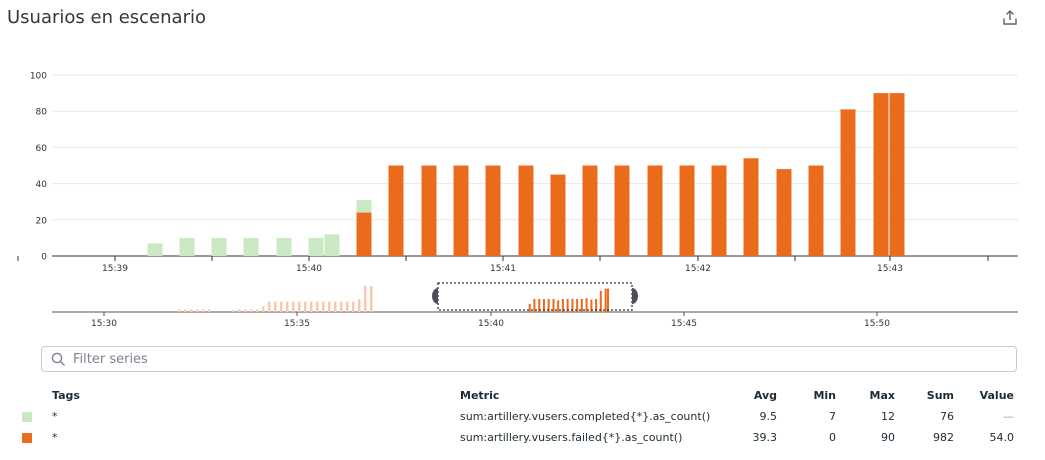 The height and width of the screenshot is (460, 1045). I want to click on navigator-left-handle, so click(435, 296).